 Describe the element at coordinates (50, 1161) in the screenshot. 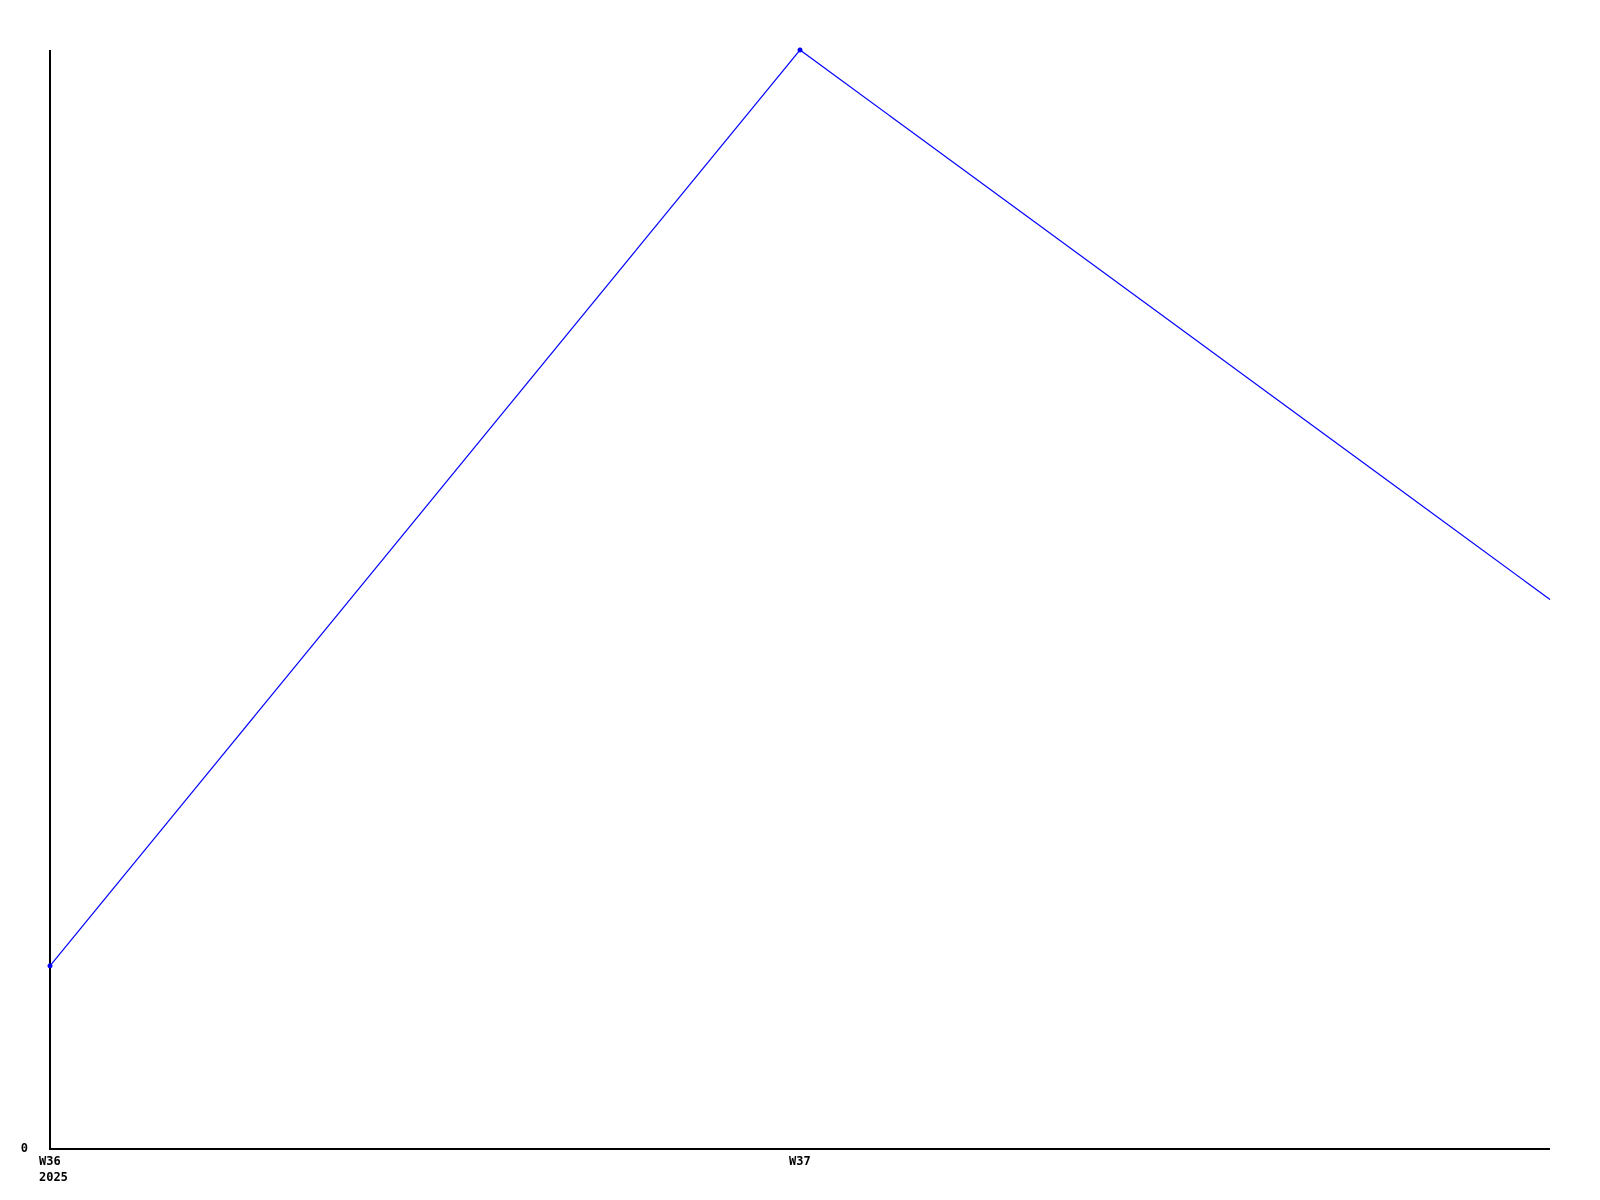

I see `x-axis-tick-label-w36: W36` at that location.